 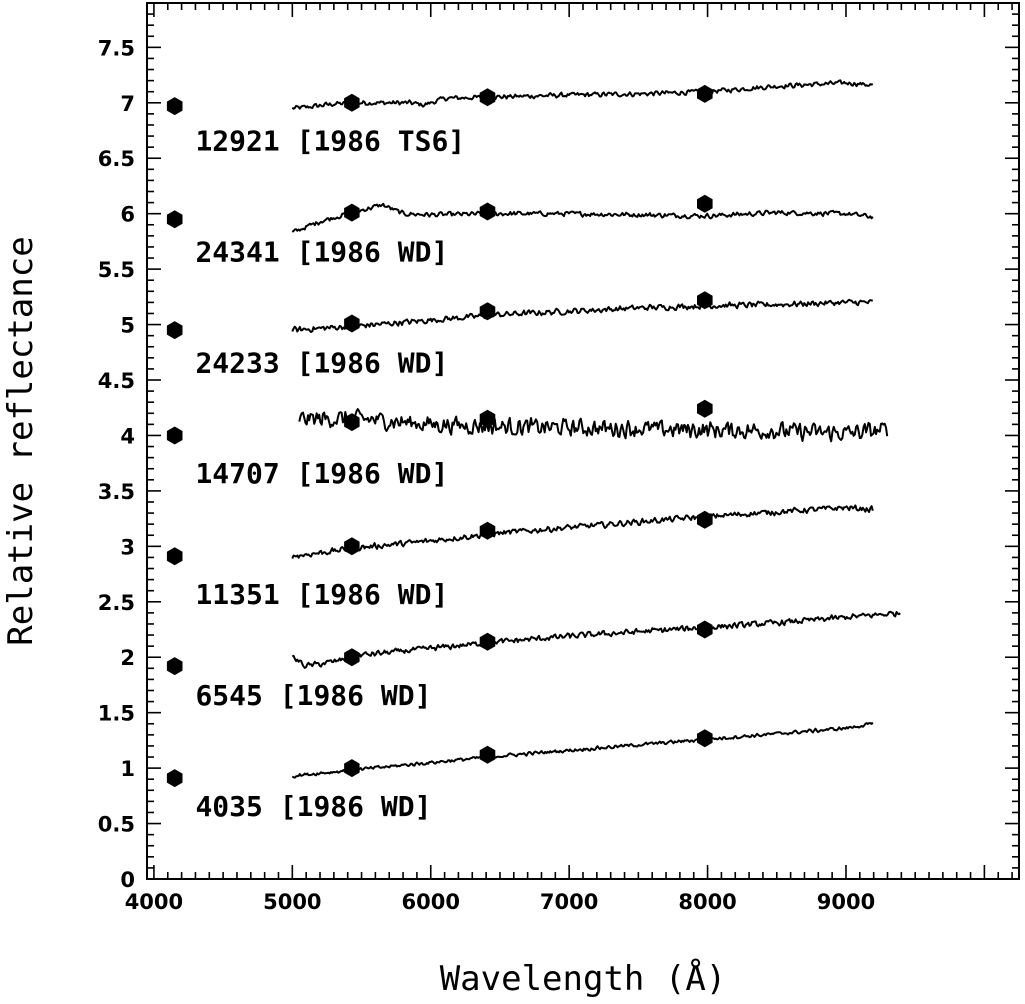 What do you see at coordinates (127, 104) in the screenshot?
I see `y-tick-label: 7` at bounding box center [127, 104].